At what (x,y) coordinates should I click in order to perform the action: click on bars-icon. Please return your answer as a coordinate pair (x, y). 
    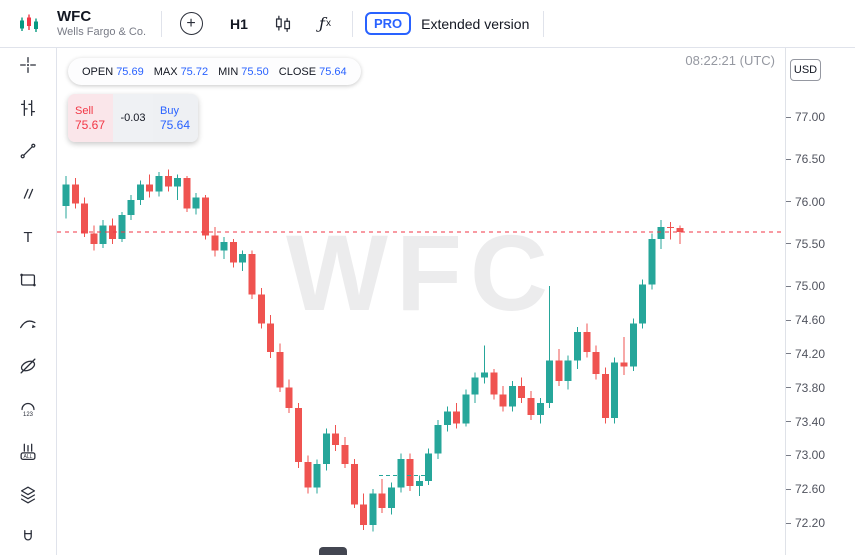
    Looking at the image, I should click on (28, 108).